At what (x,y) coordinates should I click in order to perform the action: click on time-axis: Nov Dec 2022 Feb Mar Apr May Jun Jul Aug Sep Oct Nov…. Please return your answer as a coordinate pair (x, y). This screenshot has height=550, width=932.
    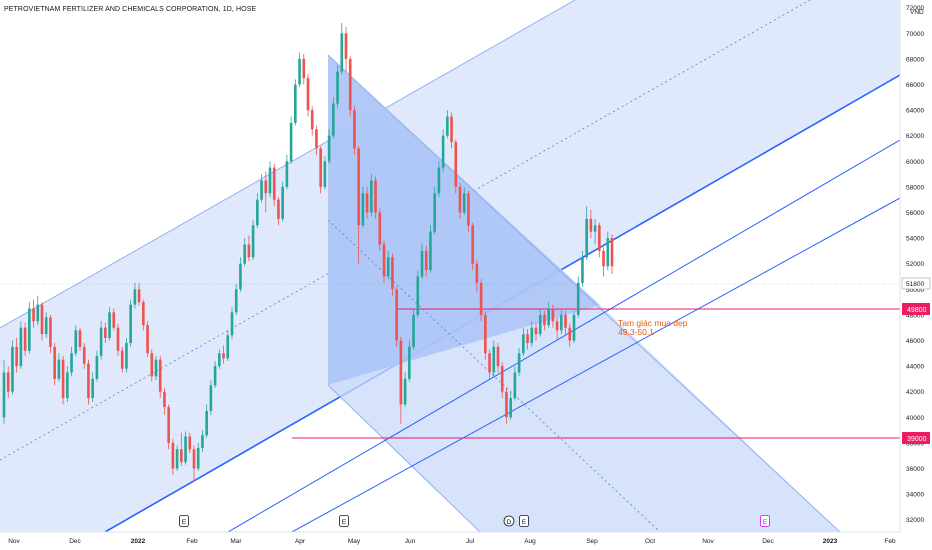
    Looking at the image, I should click on (450, 538).